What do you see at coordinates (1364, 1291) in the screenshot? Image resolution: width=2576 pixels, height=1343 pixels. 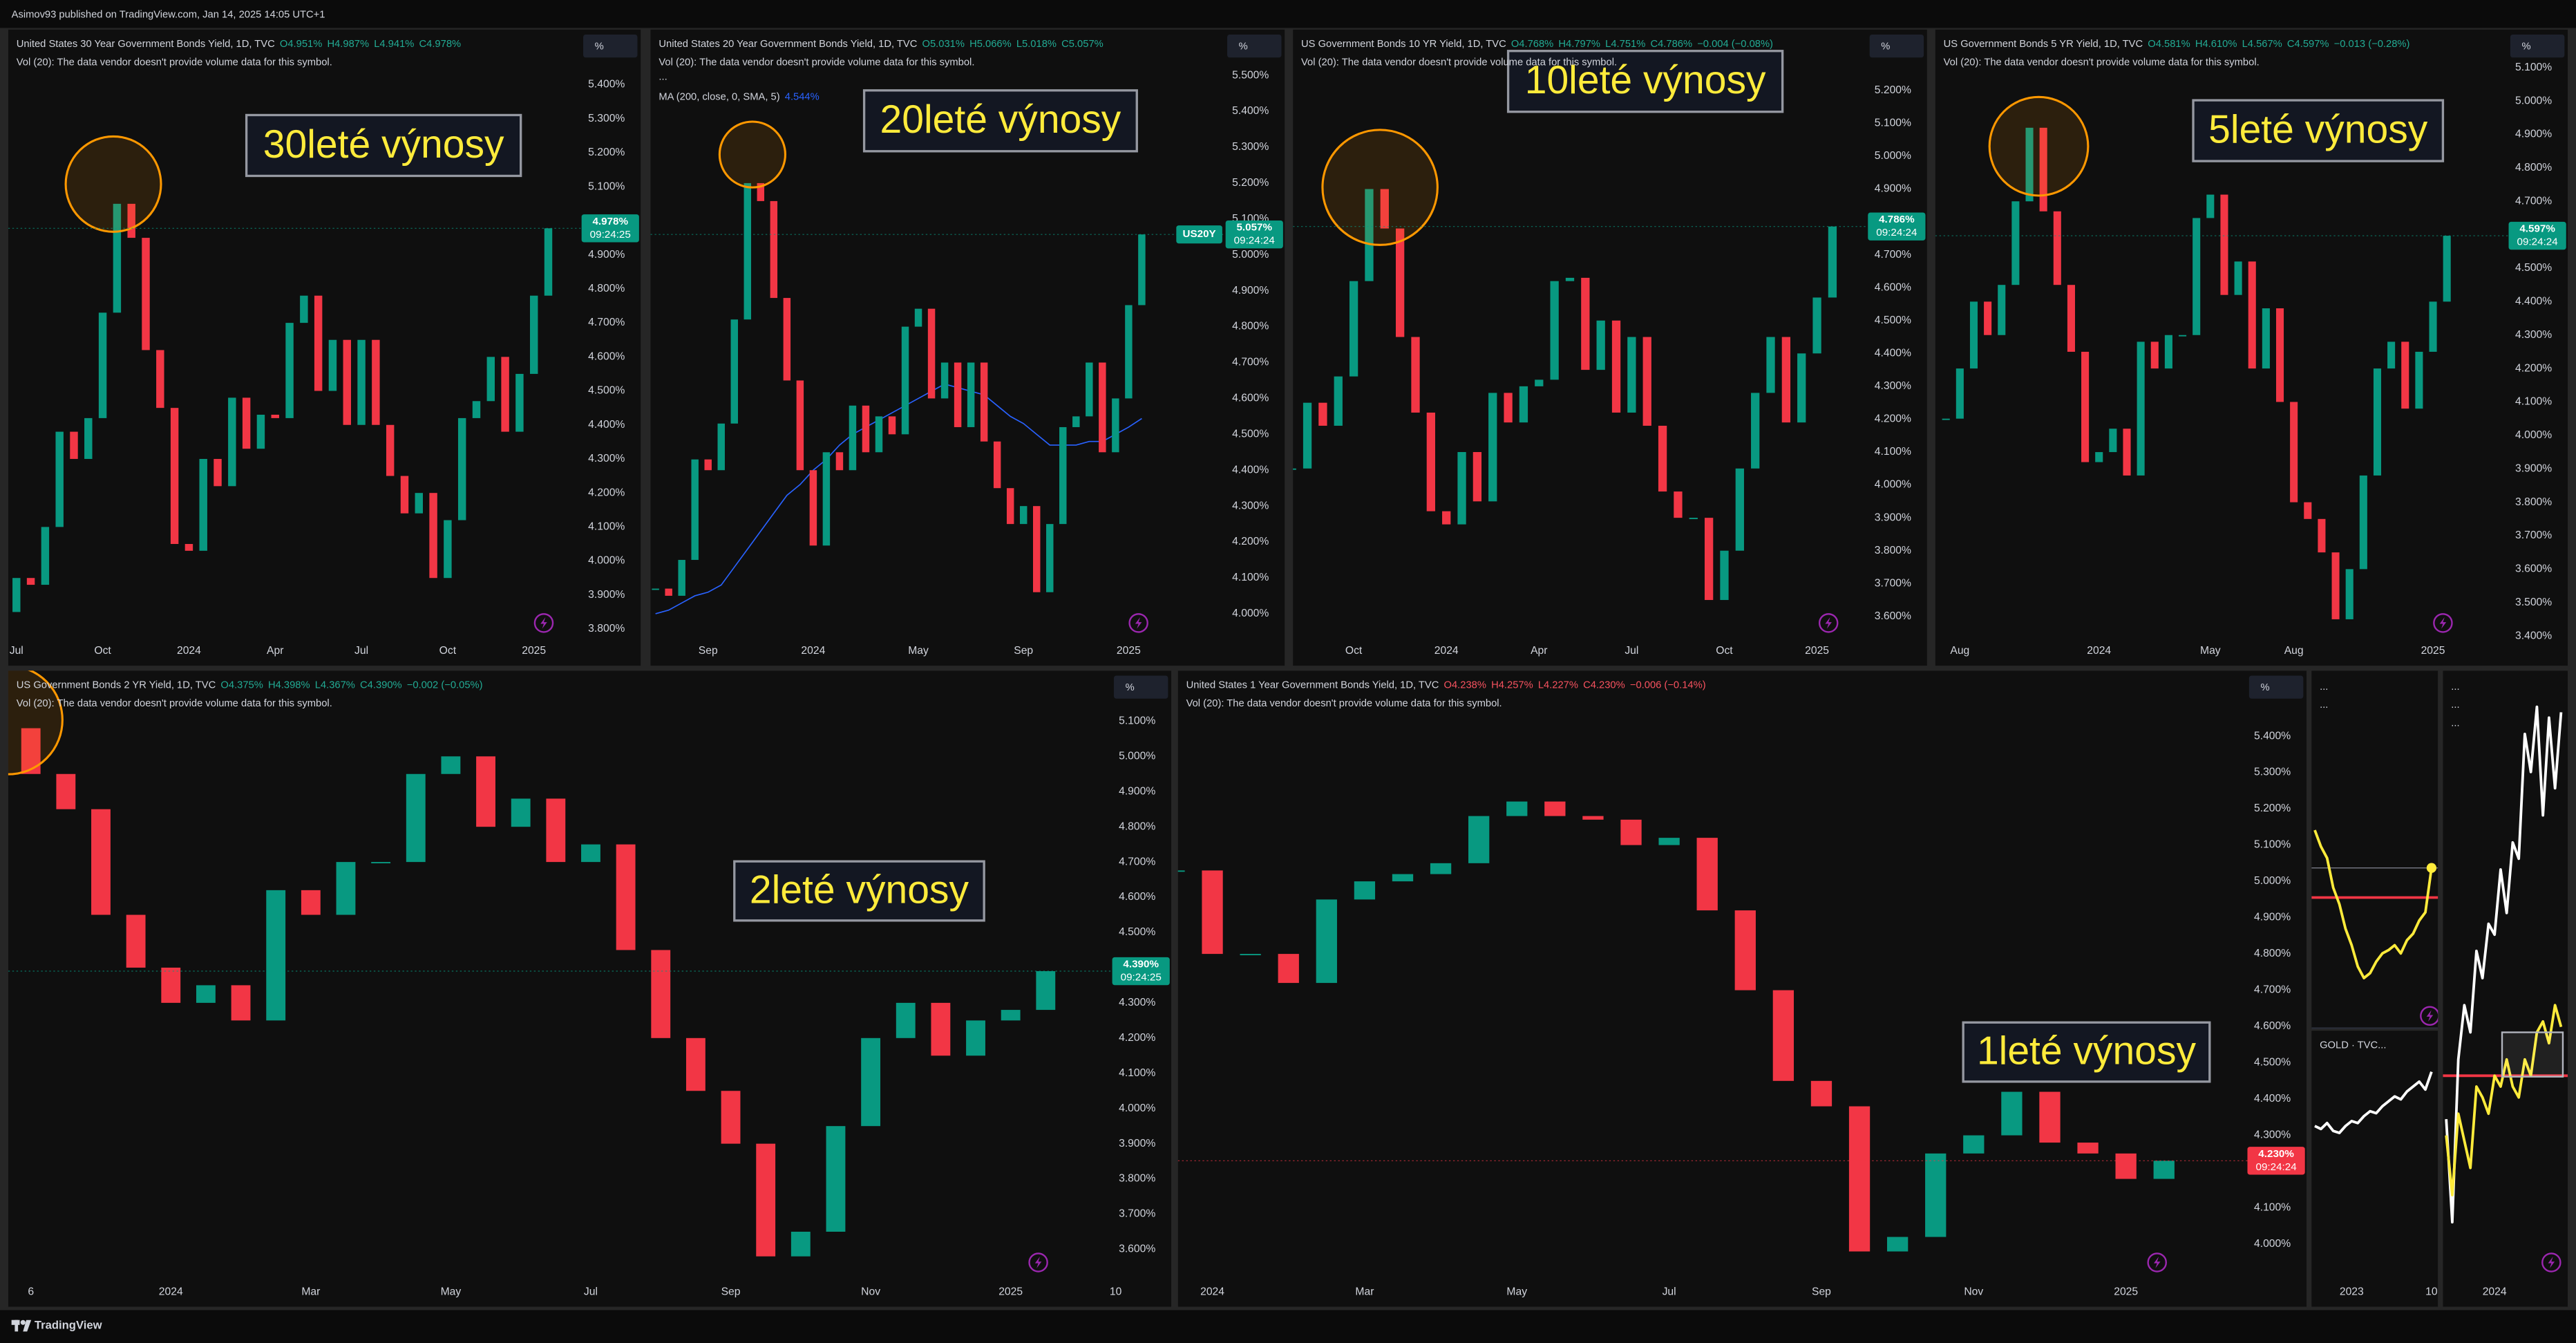 I see `x-tick-label: Mar` at bounding box center [1364, 1291].